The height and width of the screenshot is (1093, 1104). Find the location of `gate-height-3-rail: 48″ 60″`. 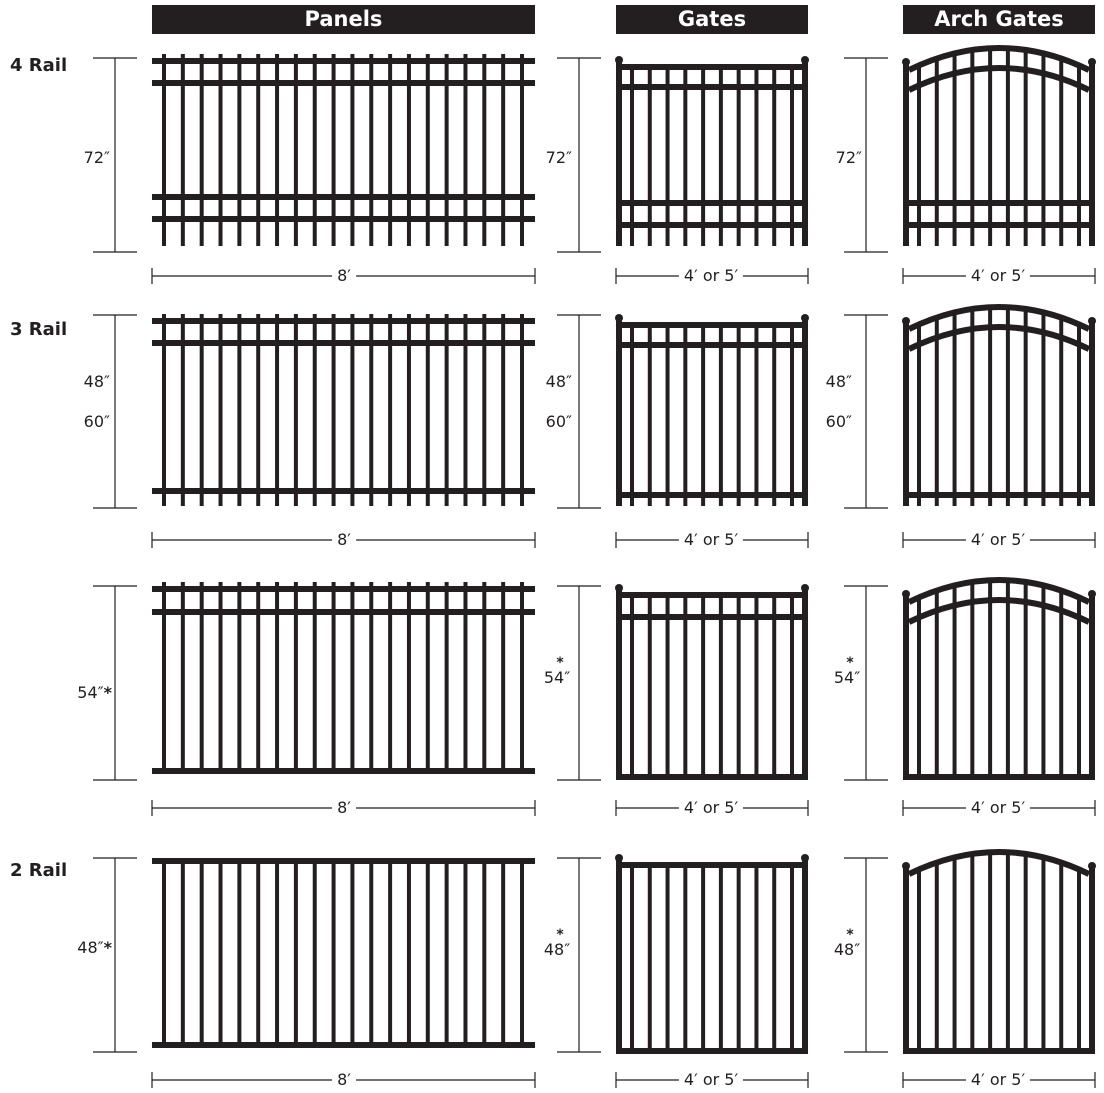

gate-height-3-rail: 48″ 60″ is located at coordinates (558, 401).